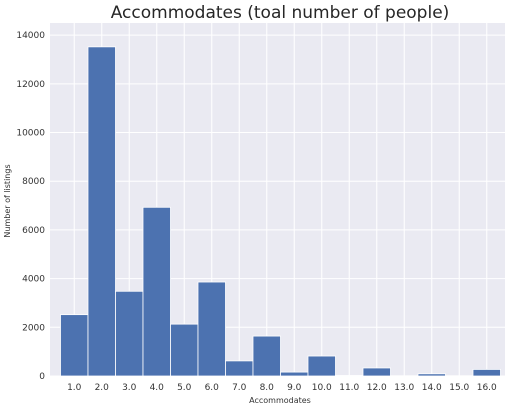 Image resolution: width=512 pixels, height=409 pixels. I want to click on bar-4.0, so click(156, 291).